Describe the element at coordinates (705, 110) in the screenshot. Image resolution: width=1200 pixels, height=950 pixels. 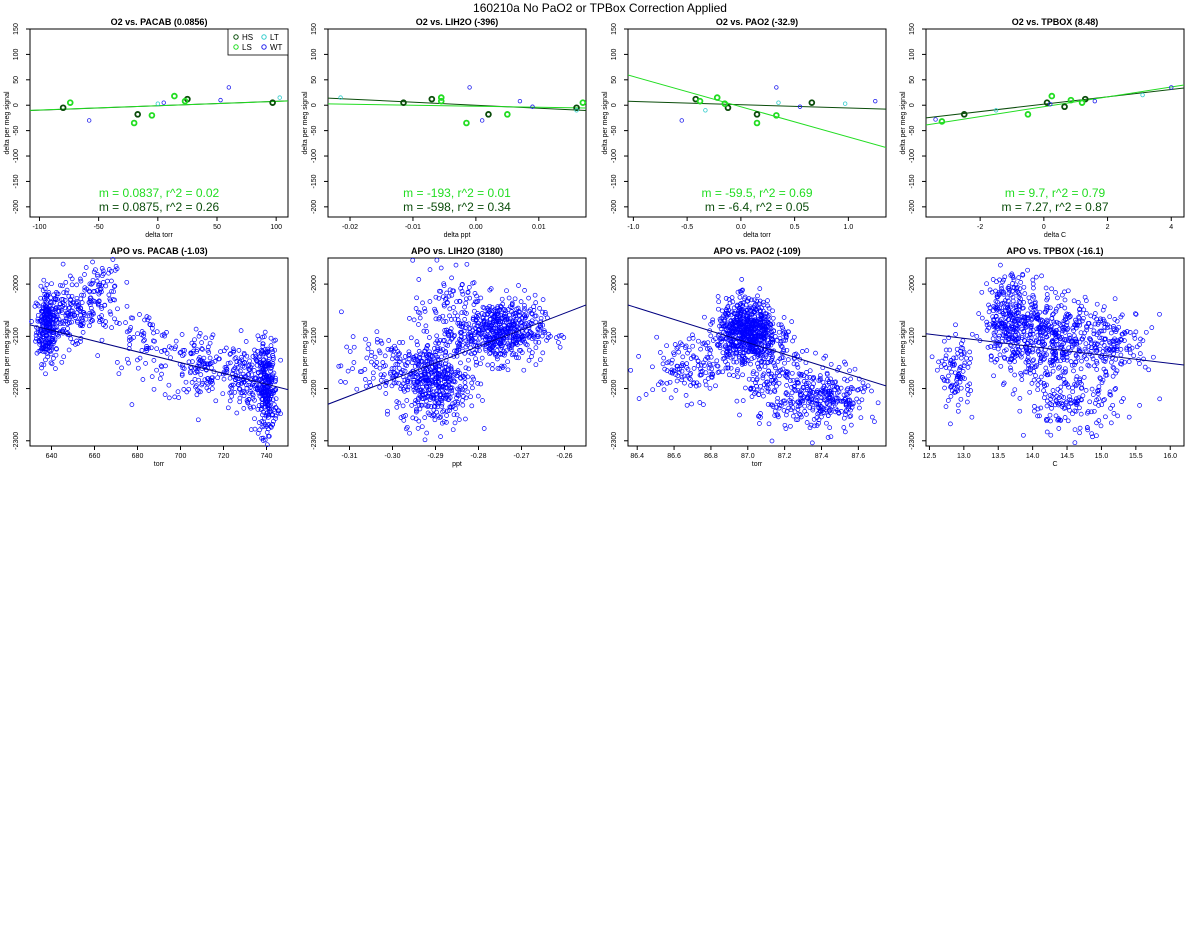
I see `chart-3-point-lt` at that location.